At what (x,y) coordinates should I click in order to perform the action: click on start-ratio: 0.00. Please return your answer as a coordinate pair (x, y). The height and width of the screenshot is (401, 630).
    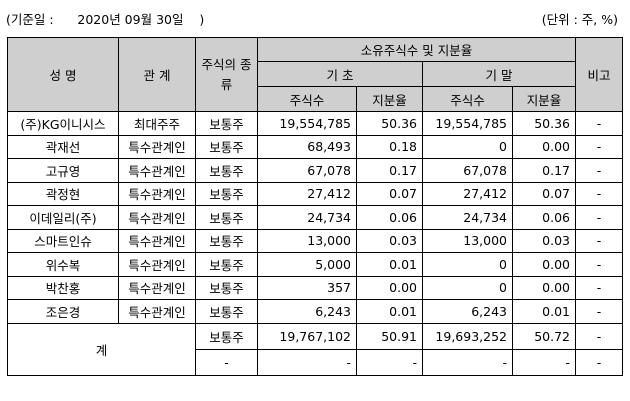
    Looking at the image, I should click on (389, 287).